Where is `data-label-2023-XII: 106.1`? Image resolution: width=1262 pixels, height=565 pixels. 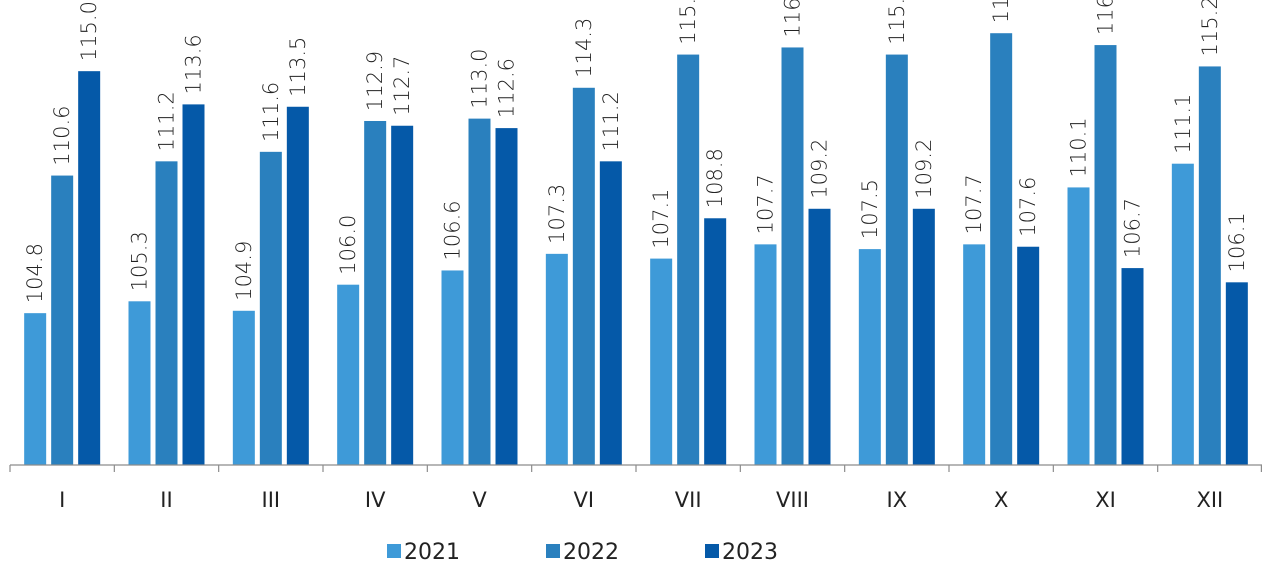 data-label-2023-XII: 106.1 is located at coordinates (1237, 242).